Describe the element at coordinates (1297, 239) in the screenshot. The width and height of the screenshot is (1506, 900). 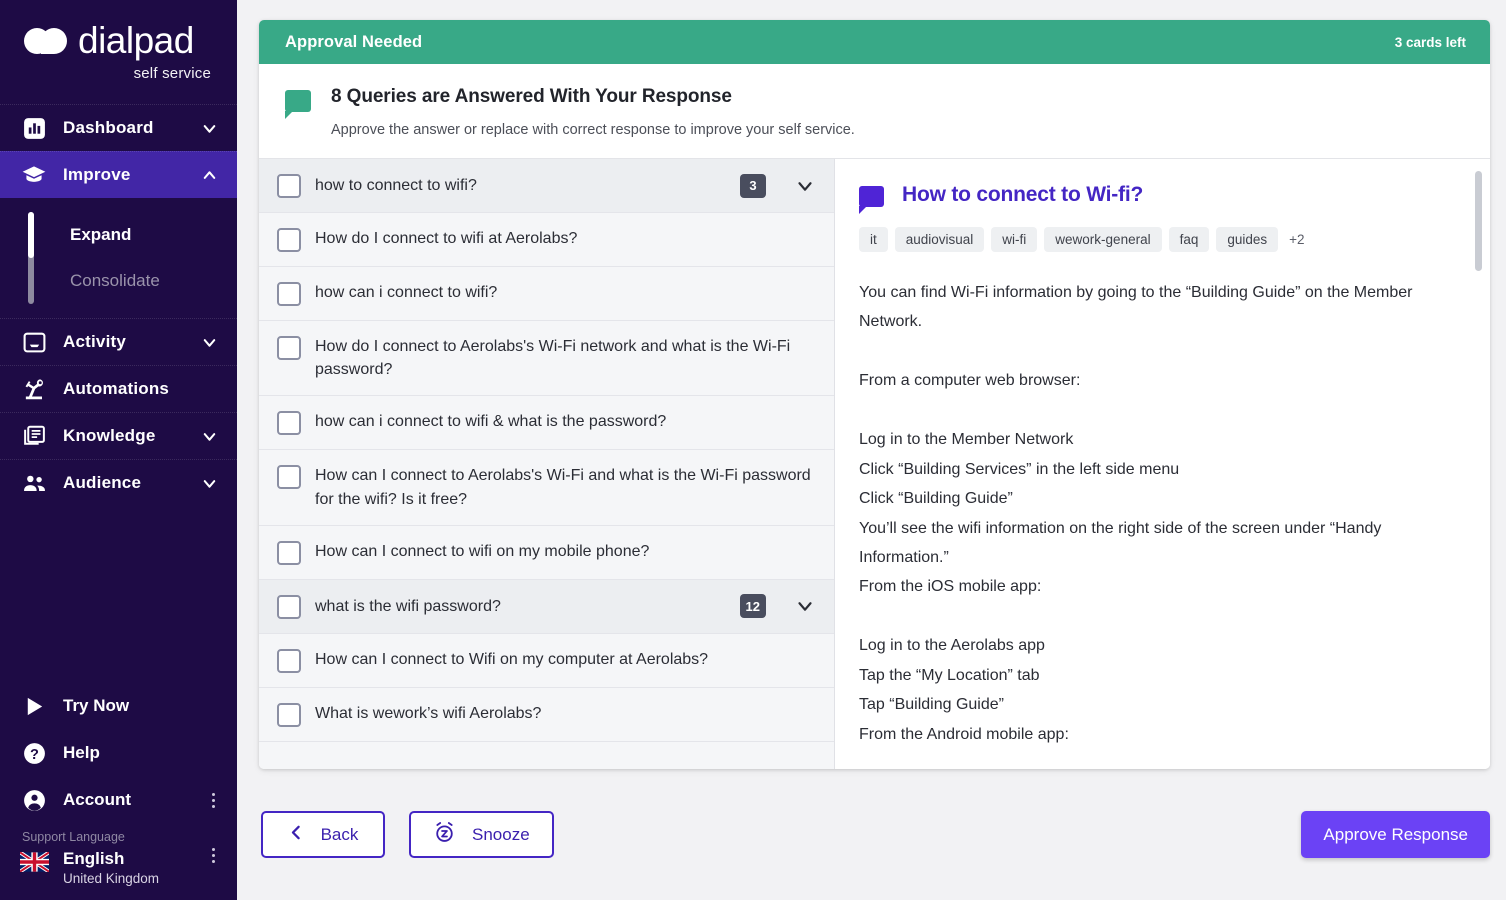
I see `answer-tags-more: +2` at that location.